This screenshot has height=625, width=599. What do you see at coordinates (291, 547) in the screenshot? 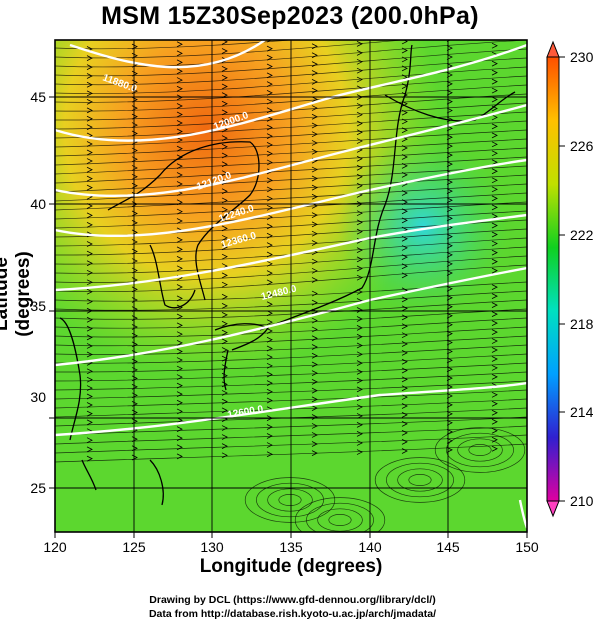
I see `x-tick-label: 135` at bounding box center [291, 547].